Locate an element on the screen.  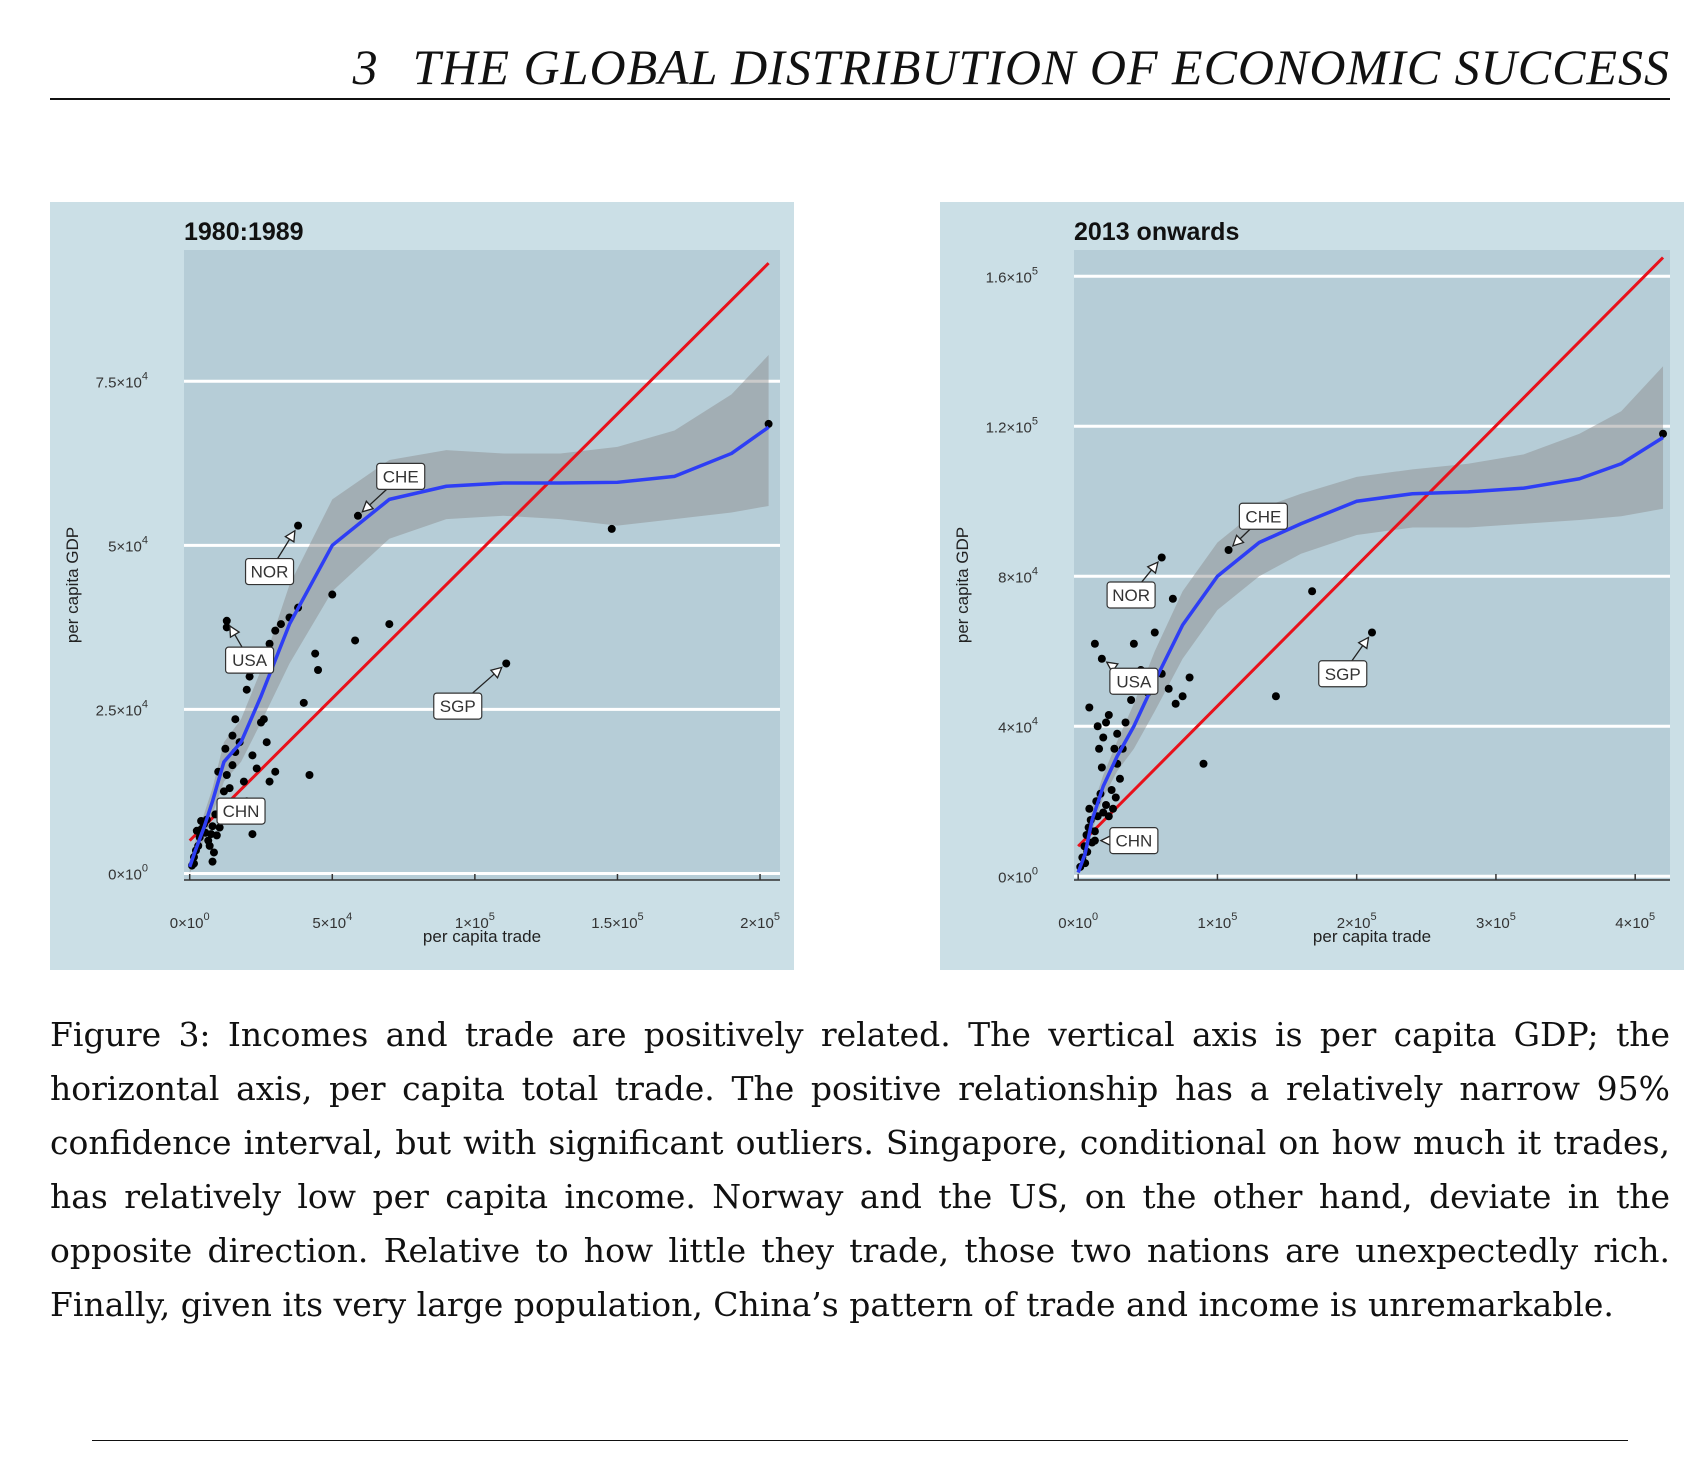
y-tick-label: 8×10⁴ is located at coordinates (1018, 575).